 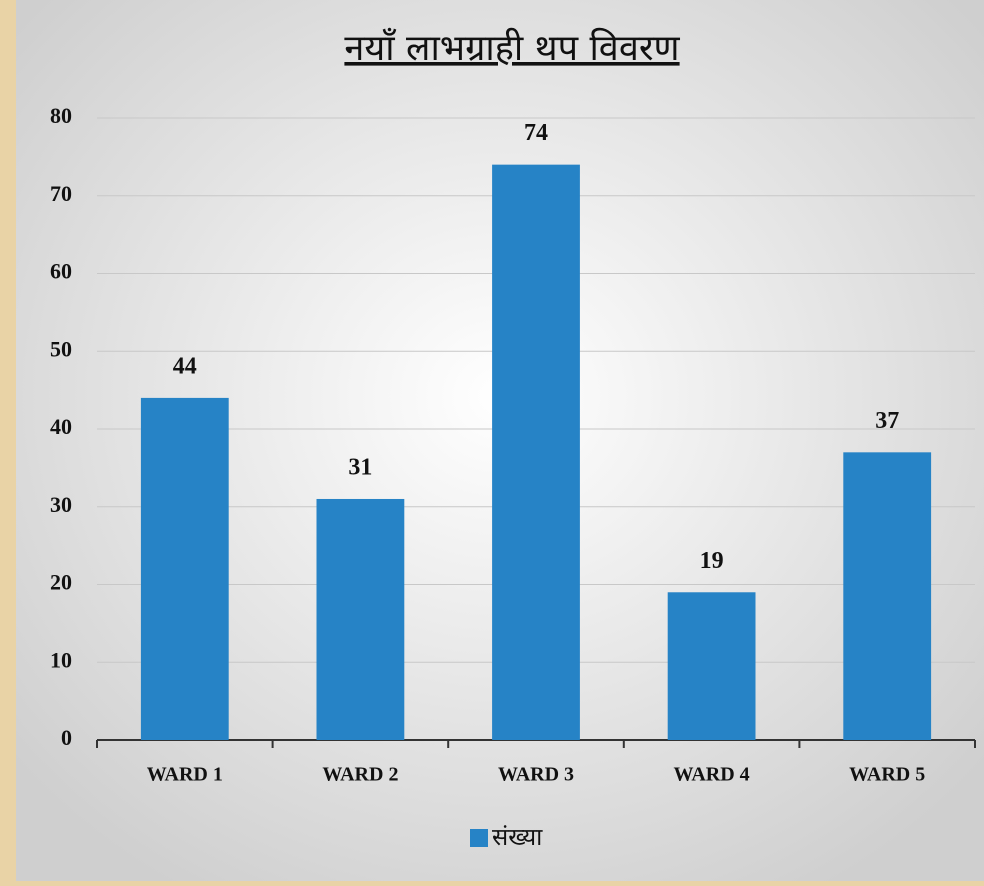 I want to click on y-tick-label: 30, so click(x=61, y=504).